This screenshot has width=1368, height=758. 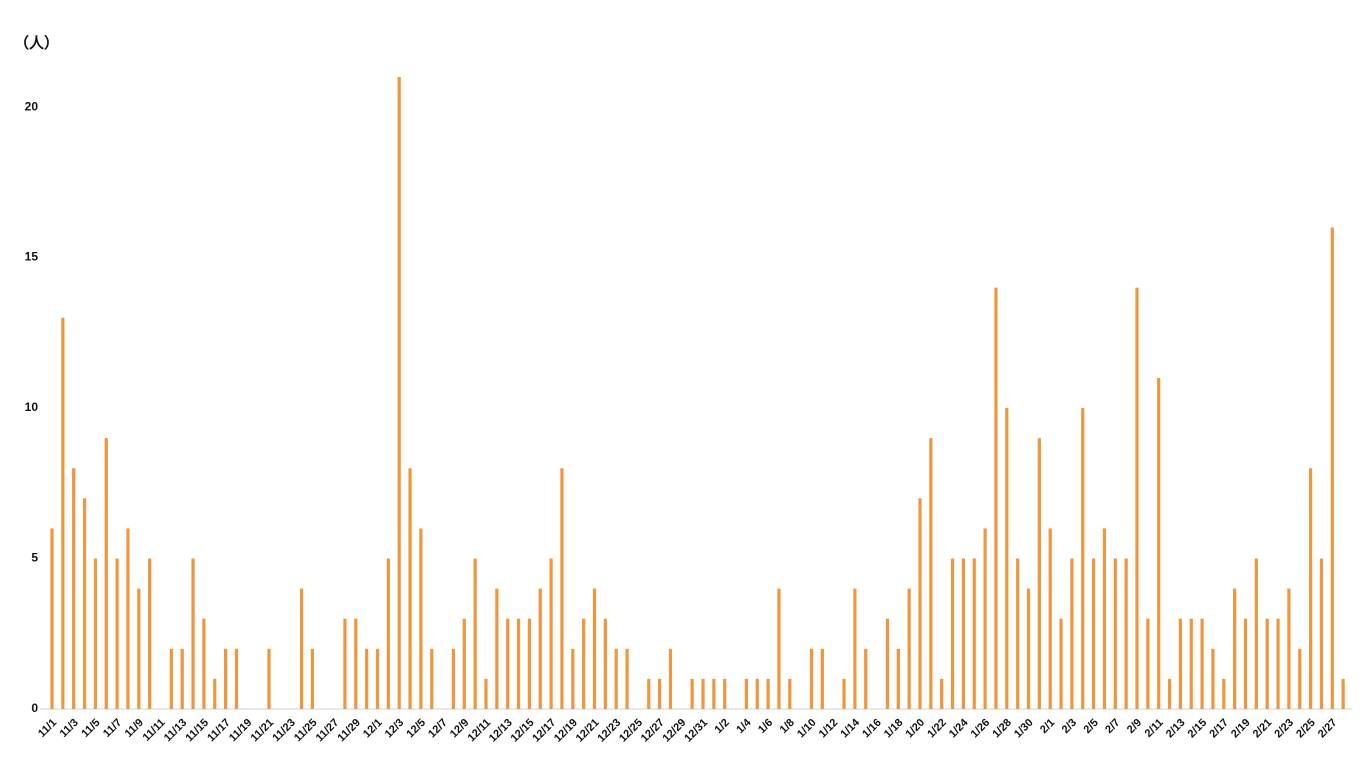 What do you see at coordinates (154, 730) in the screenshot?
I see `x-tick-label: 11/11` at bounding box center [154, 730].